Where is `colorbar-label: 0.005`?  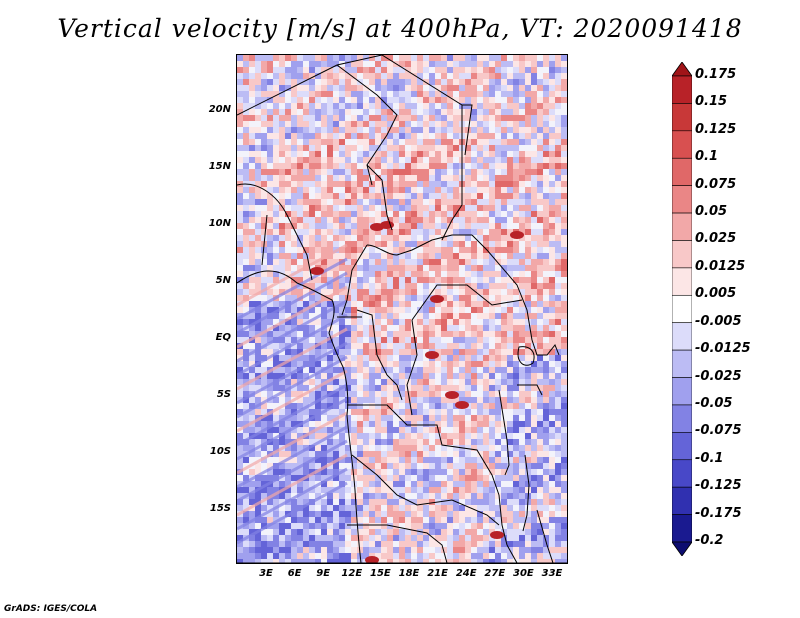 colorbar-label: 0.005 is located at coordinates (716, 294).